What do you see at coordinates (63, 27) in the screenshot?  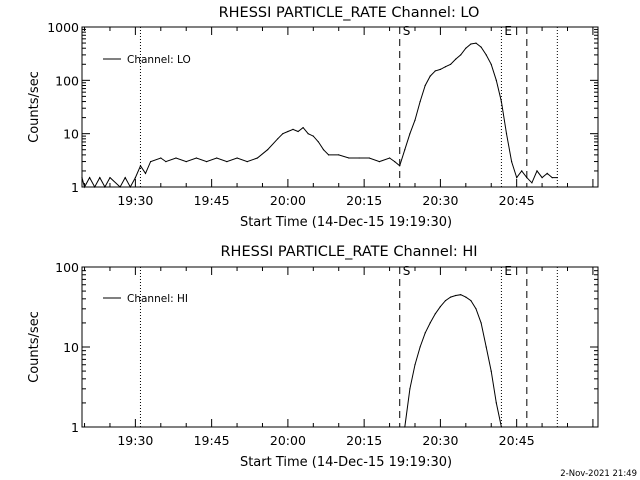 I see `y-tick-label: 1000` at bounding box center [63, 27].